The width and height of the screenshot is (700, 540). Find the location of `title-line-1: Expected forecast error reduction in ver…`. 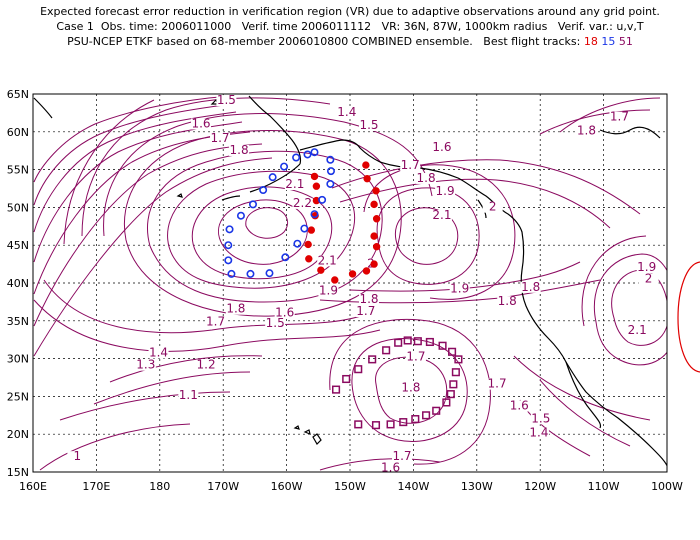

title-line-1: Expected forecast error reduction in ver… is located at coordinates (350, 11).